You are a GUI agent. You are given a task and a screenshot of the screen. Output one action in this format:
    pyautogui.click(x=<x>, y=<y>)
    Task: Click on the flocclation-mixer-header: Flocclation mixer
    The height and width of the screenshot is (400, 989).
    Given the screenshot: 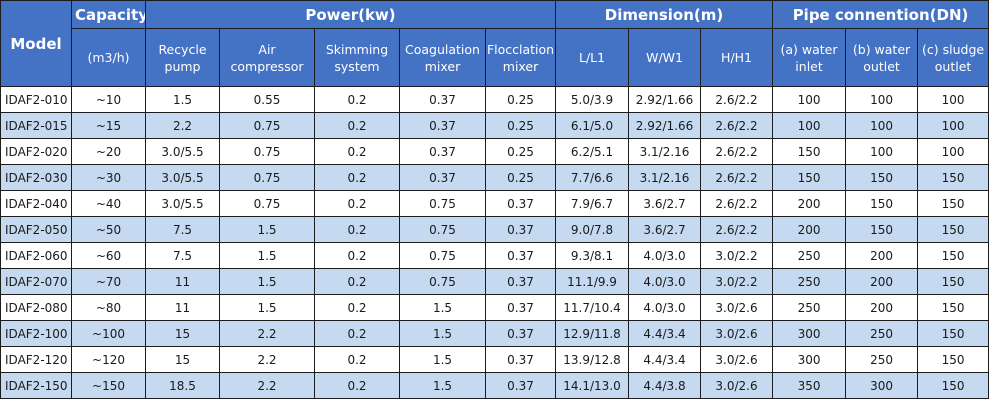 What is the action you would take?
    pyautogui.click(x=520, y=57)
    